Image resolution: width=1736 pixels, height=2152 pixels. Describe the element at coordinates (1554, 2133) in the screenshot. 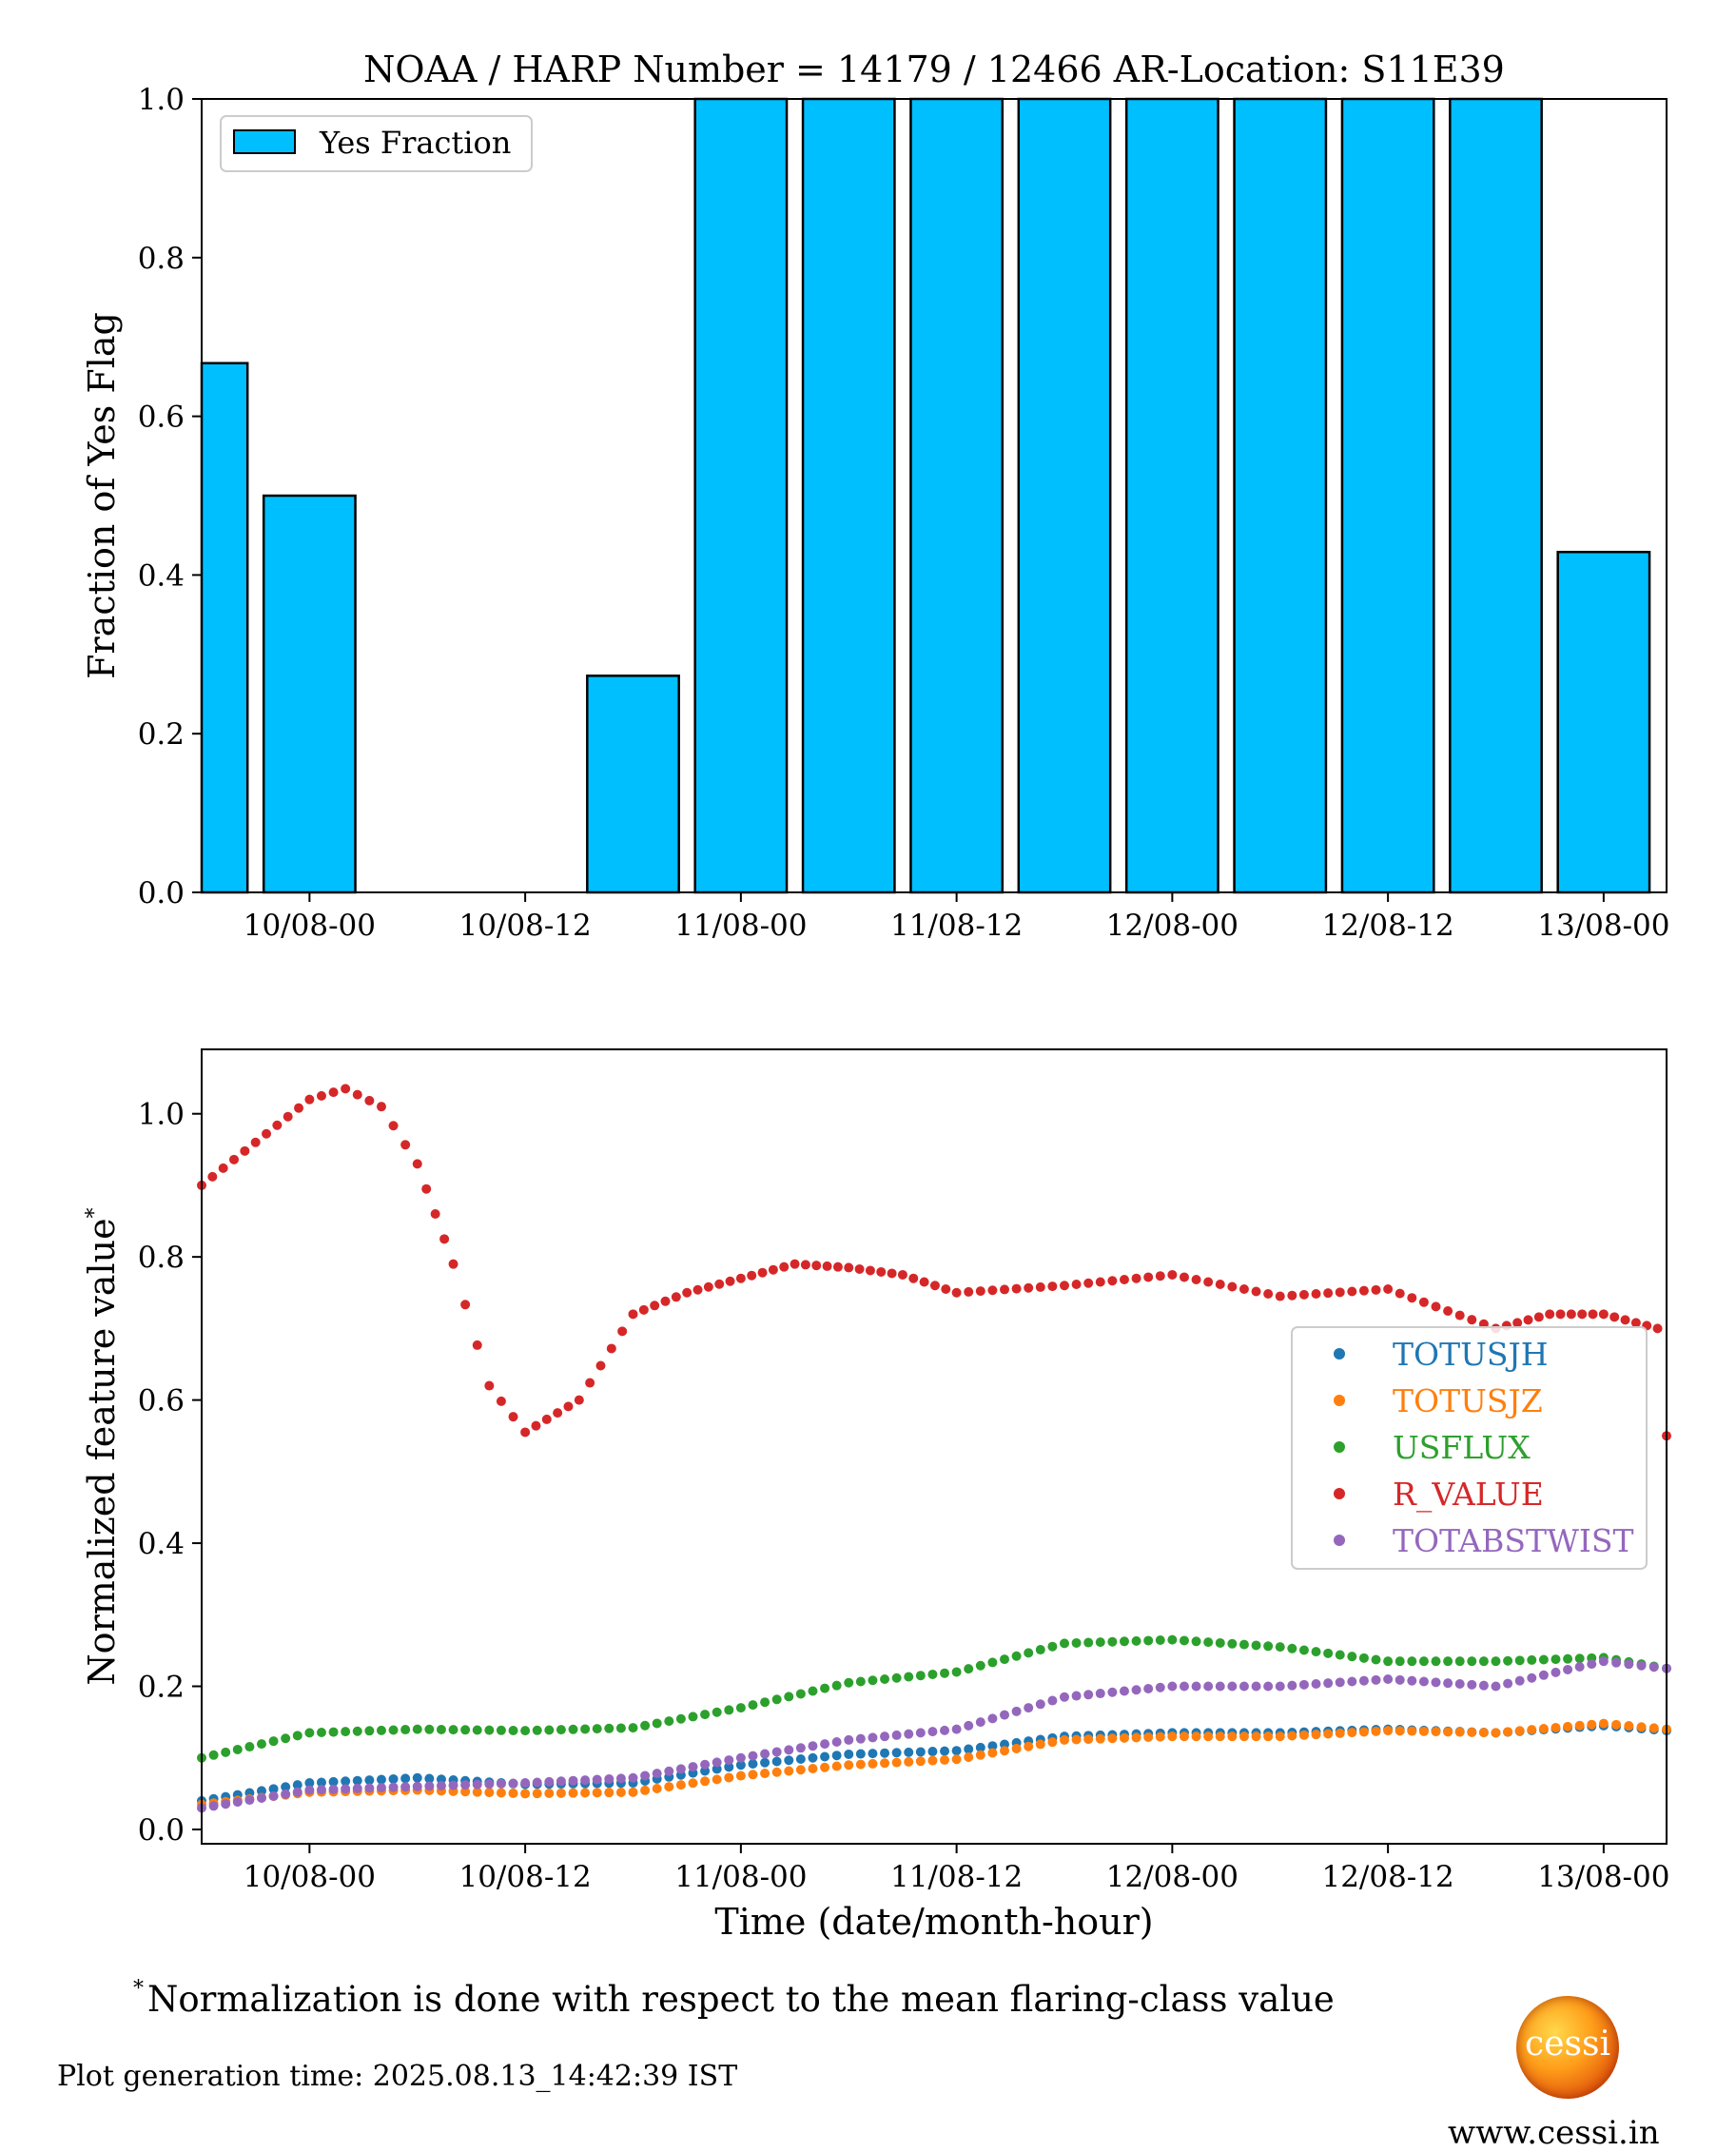

I see `website-link: www.cessi.in` at that location.